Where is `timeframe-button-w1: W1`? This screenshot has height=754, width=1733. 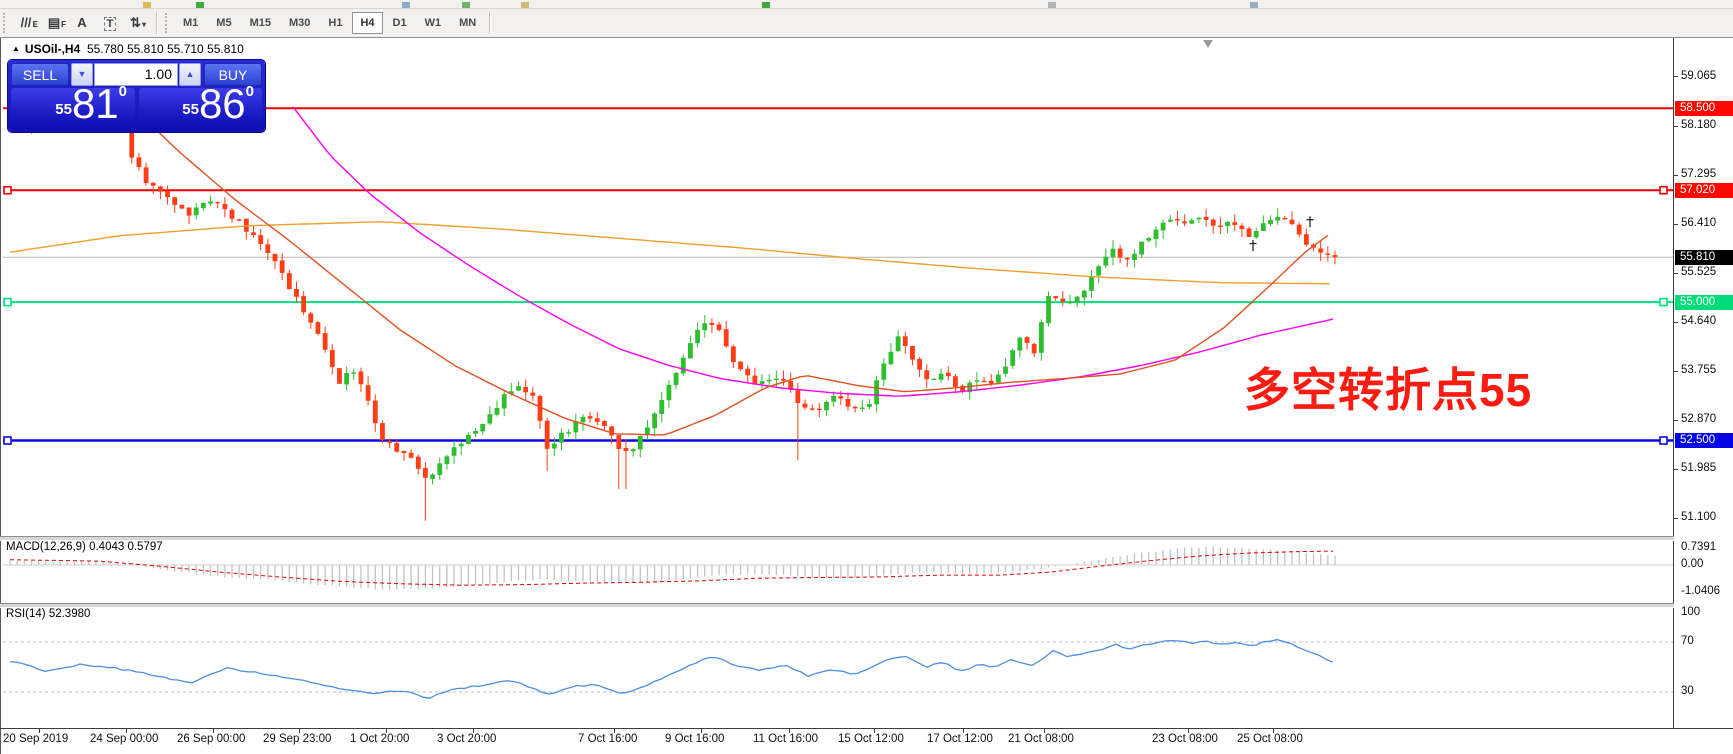 timeframe-button-w1: W1 is located at coordinates (433, 23).